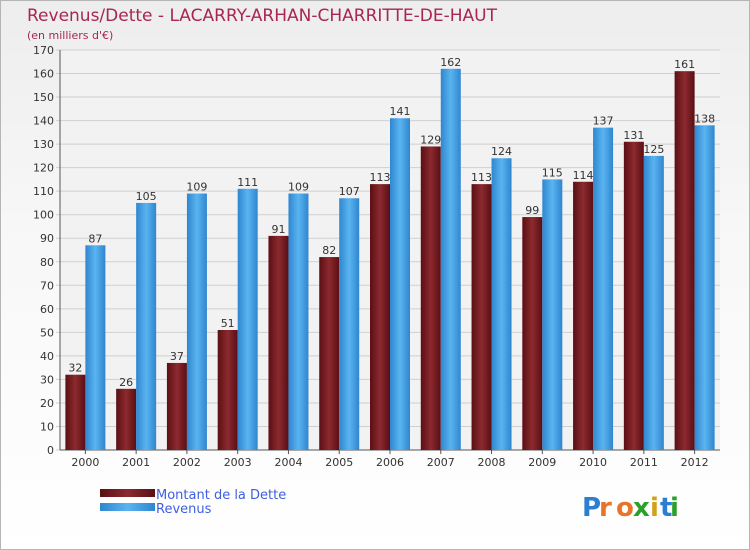 The image size is (750, 550). I want to click on data-label: 137, so click(603, 121).